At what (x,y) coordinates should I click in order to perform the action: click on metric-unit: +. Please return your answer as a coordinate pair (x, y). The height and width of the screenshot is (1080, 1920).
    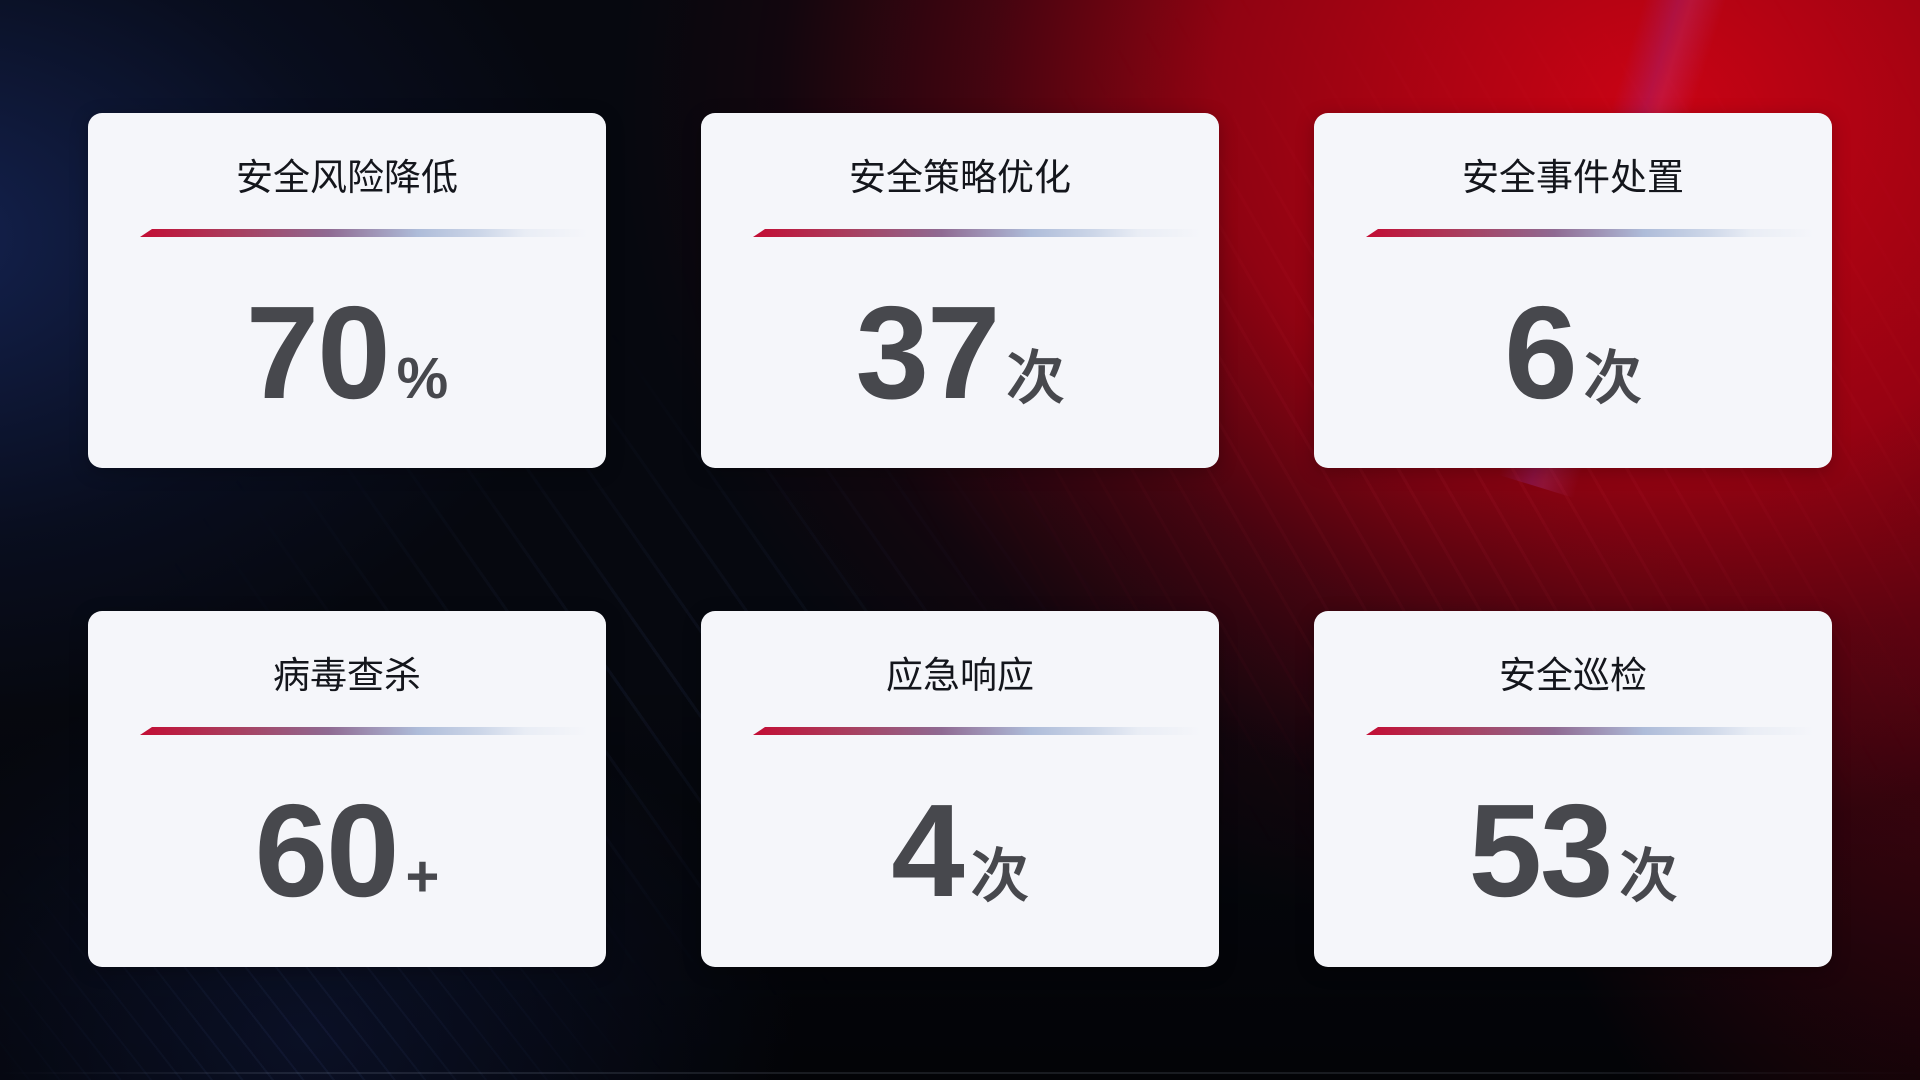
    Looking at the image, I should click on (422, 876).